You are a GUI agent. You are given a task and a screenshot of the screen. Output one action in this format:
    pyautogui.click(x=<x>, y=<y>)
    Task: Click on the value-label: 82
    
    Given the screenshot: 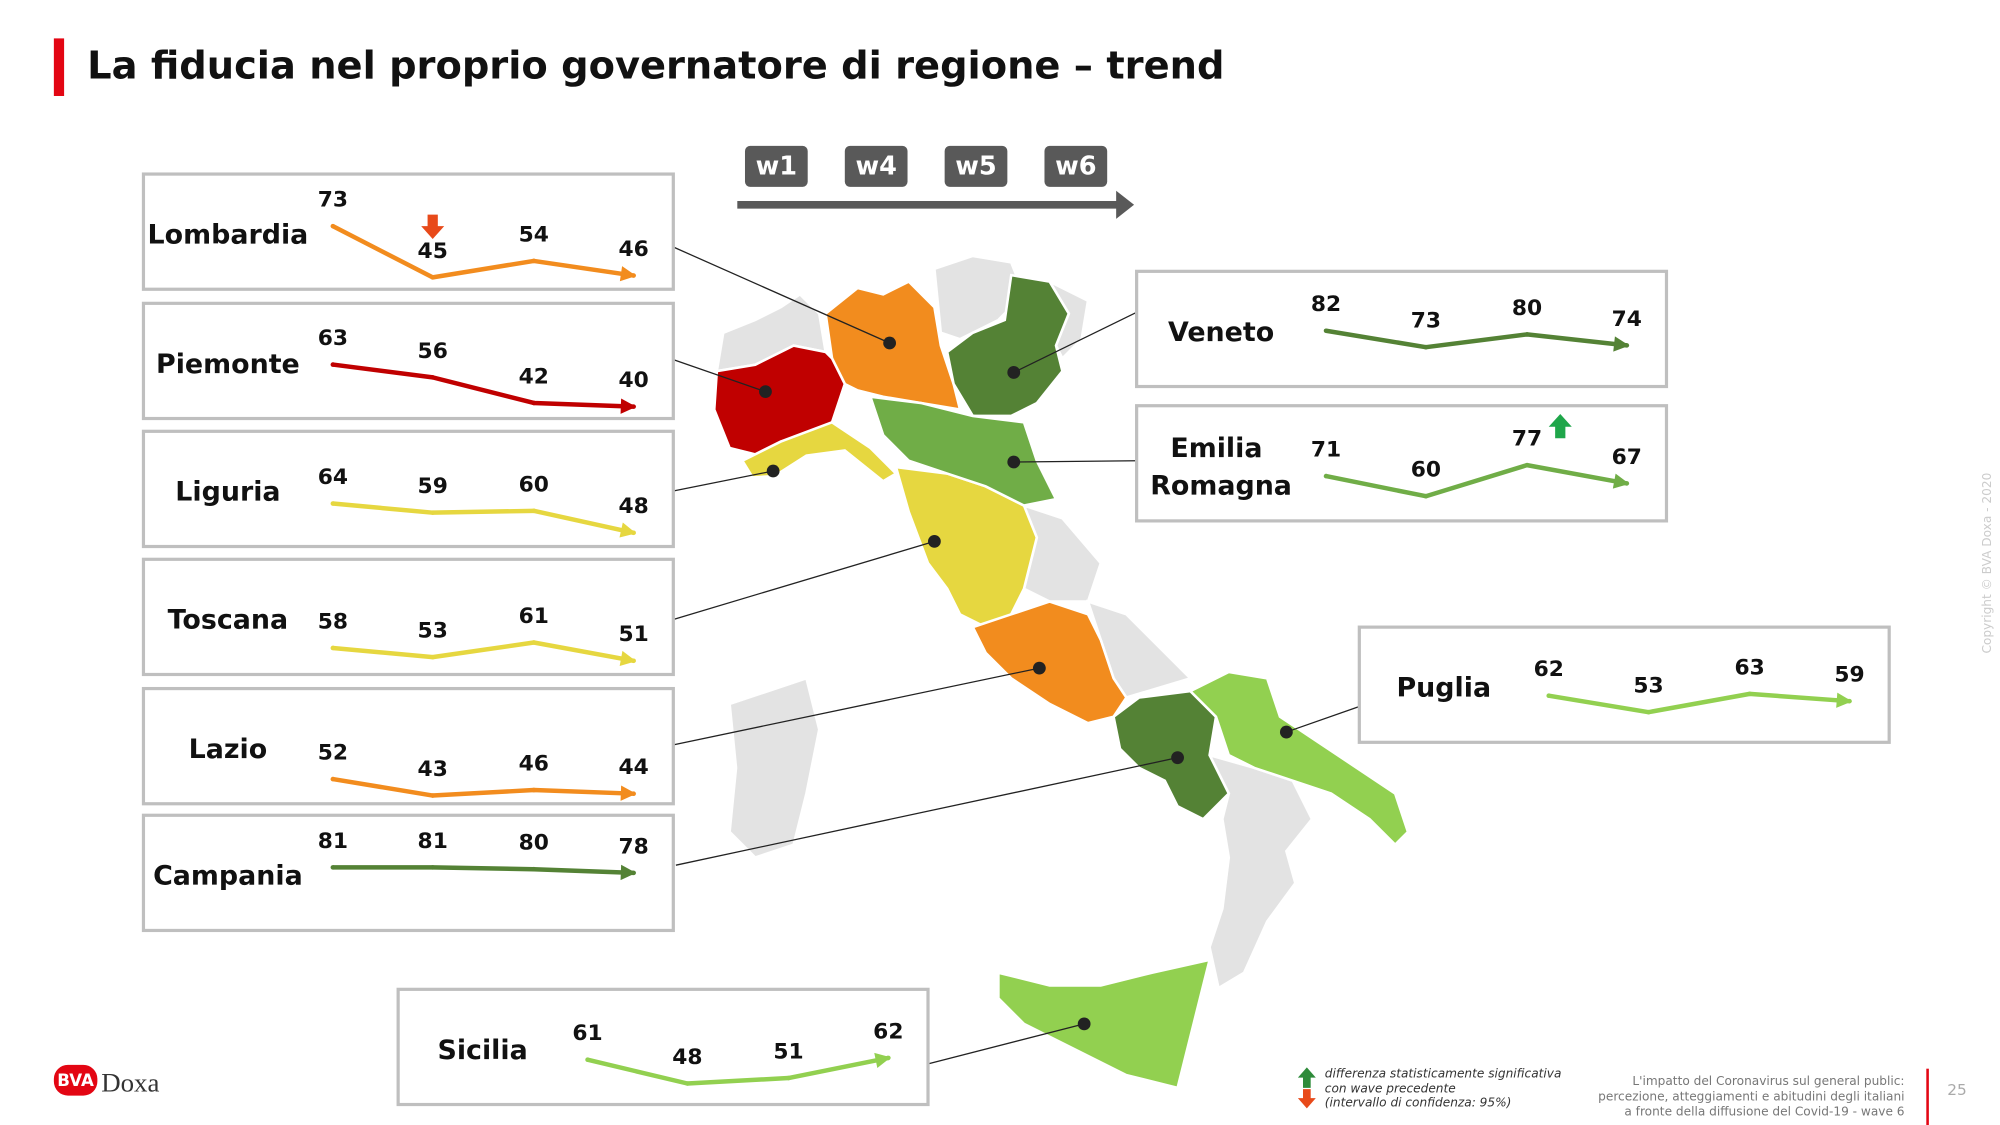 What is the action you would take?
    pyautogui.click(x=1326, y=304)
    